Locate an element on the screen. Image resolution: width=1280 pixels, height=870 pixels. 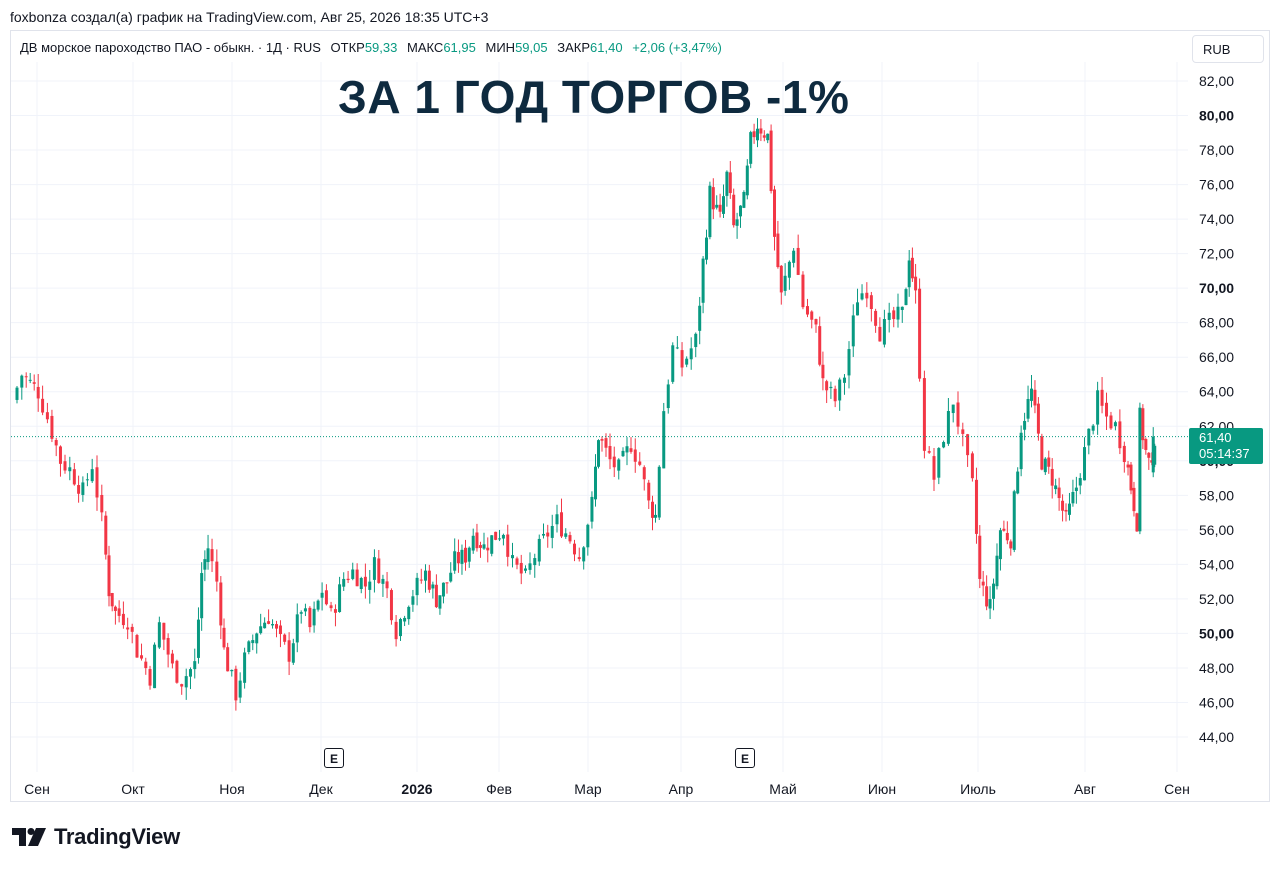
open-value: 59,33 is located at coordinates (381, 47).